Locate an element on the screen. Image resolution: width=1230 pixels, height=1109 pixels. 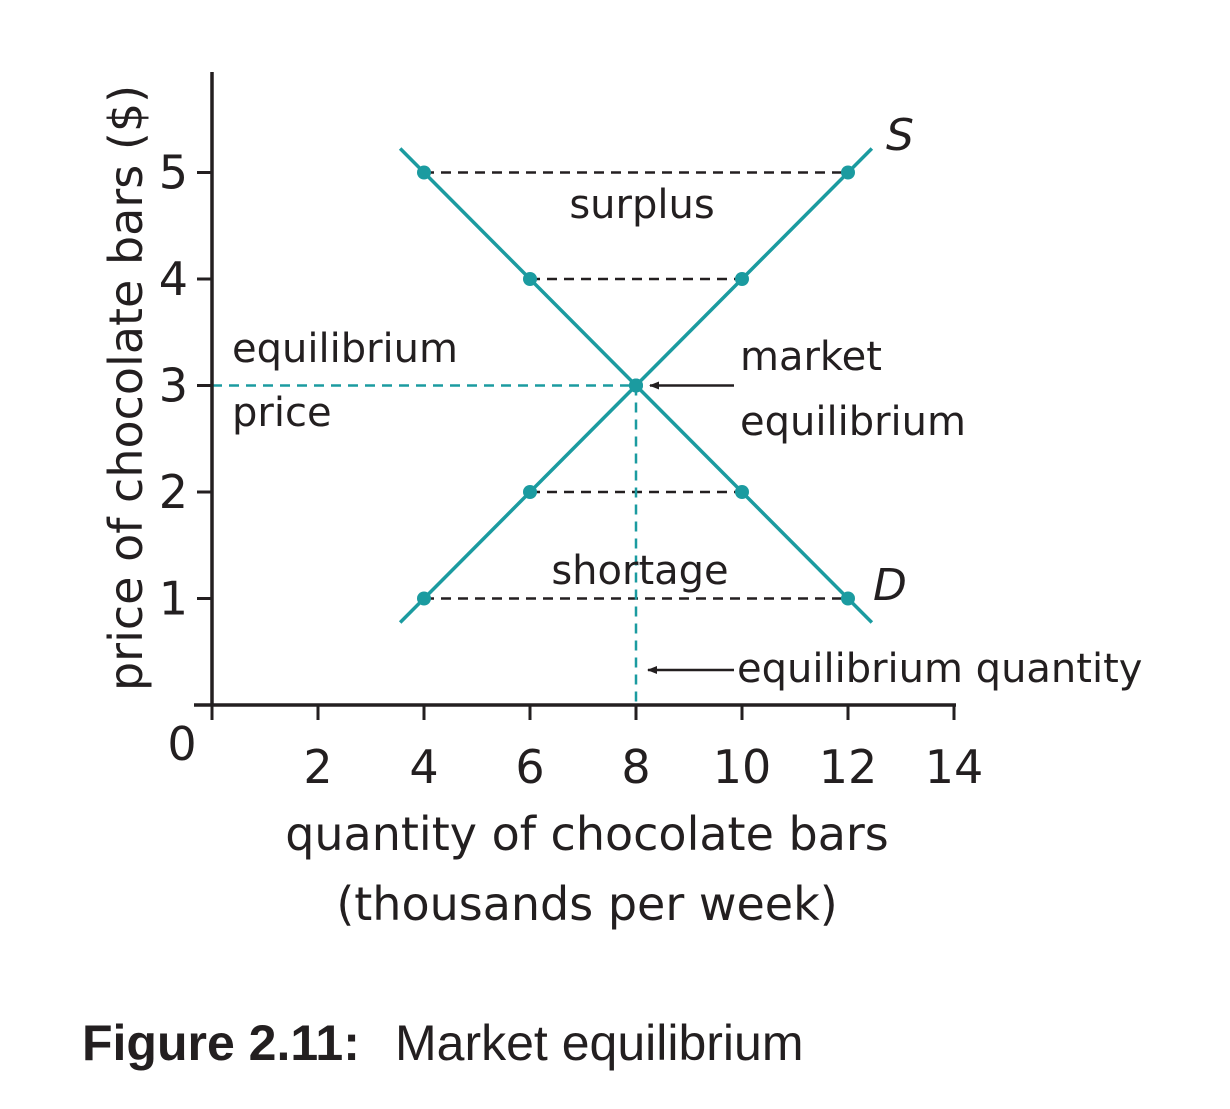
equilibrium-price-label: price is located at coordinates (282, 413).